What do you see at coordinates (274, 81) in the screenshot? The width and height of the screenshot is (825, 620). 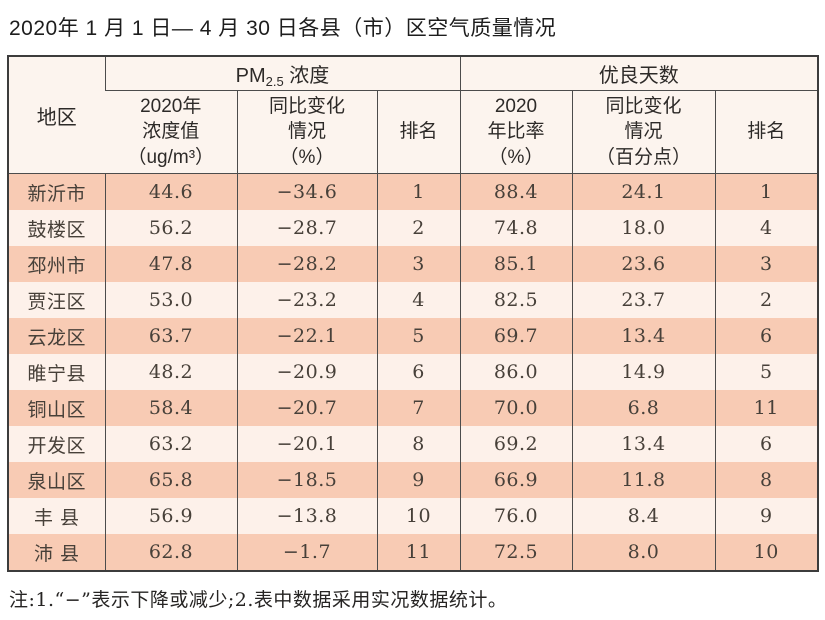 I see `pm25-subscript: 2.5` at bounding box center [274, 81].